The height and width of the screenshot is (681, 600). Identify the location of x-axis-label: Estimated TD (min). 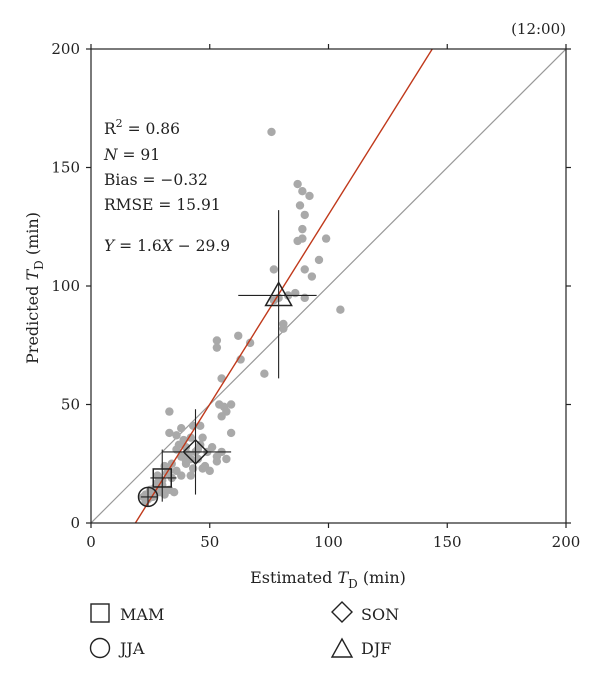
(328, 579).